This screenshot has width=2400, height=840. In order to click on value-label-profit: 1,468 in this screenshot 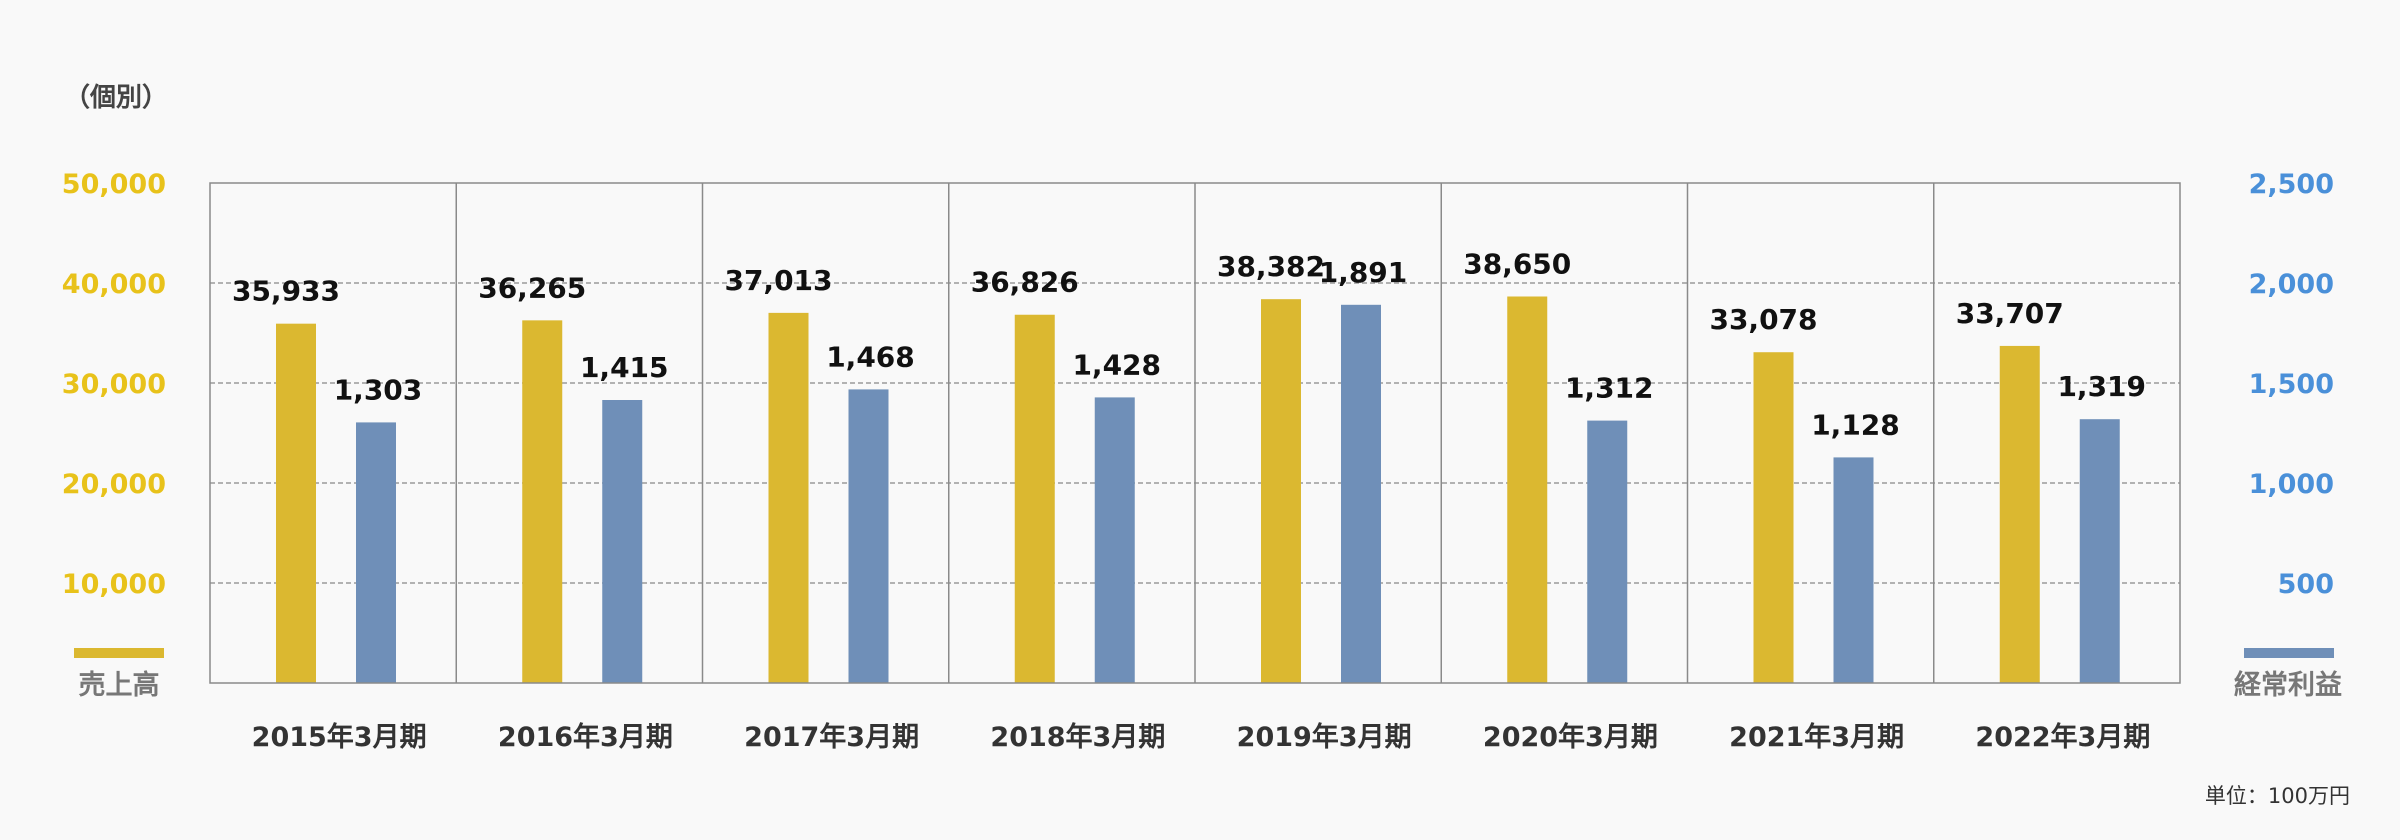, I will do `click(870, 356)`.